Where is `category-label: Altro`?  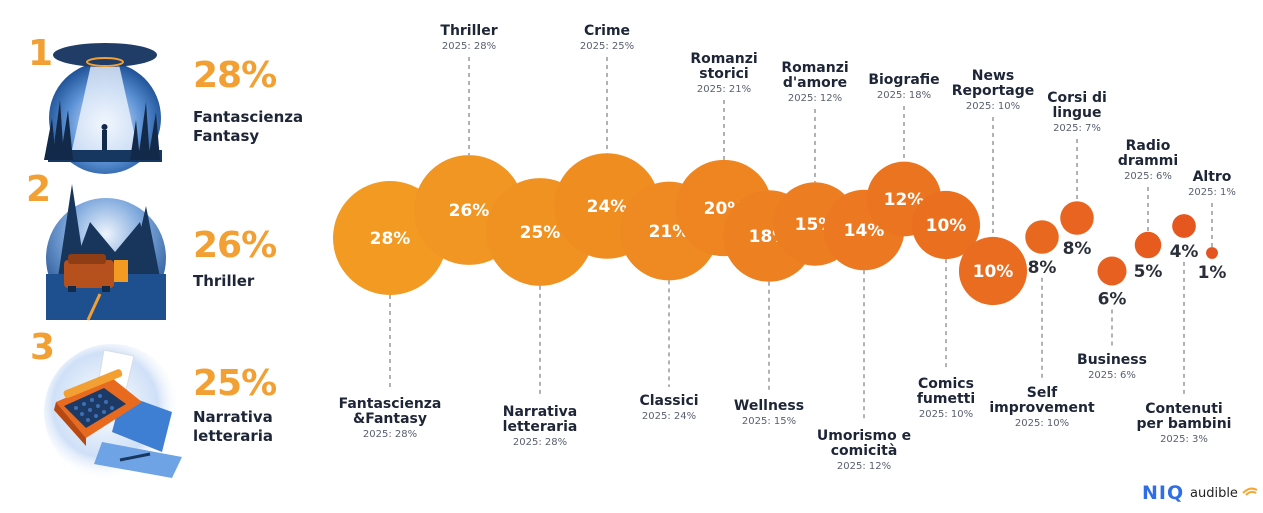
category-label: Altro is located at coordinates (1212, 177).